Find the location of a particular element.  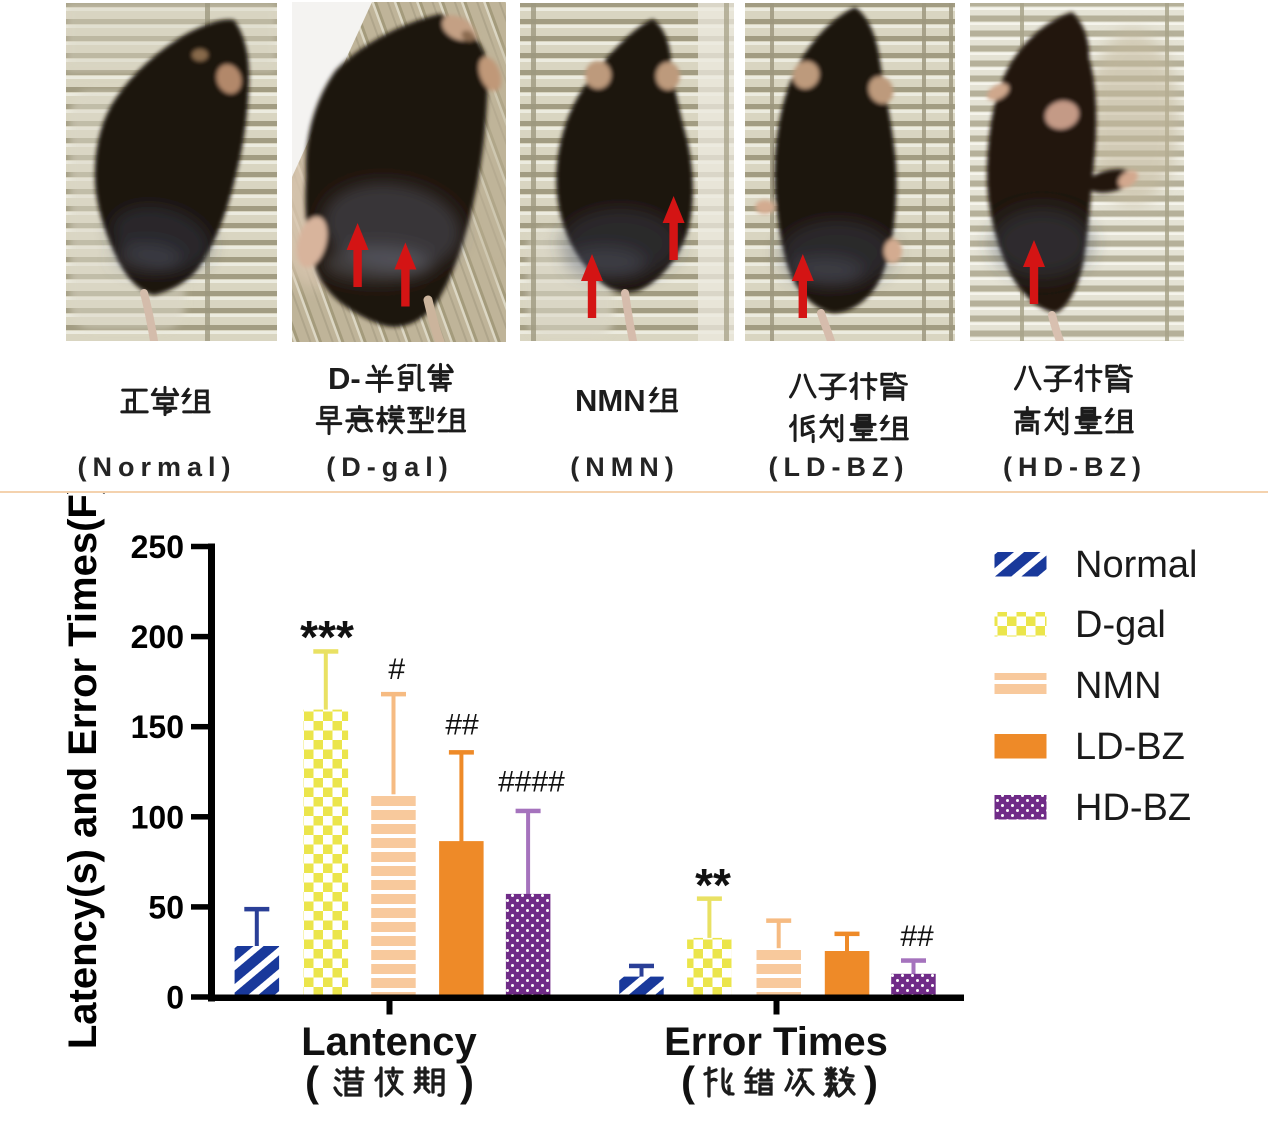

svg-text: 100 is located at coordinates (157, 817).